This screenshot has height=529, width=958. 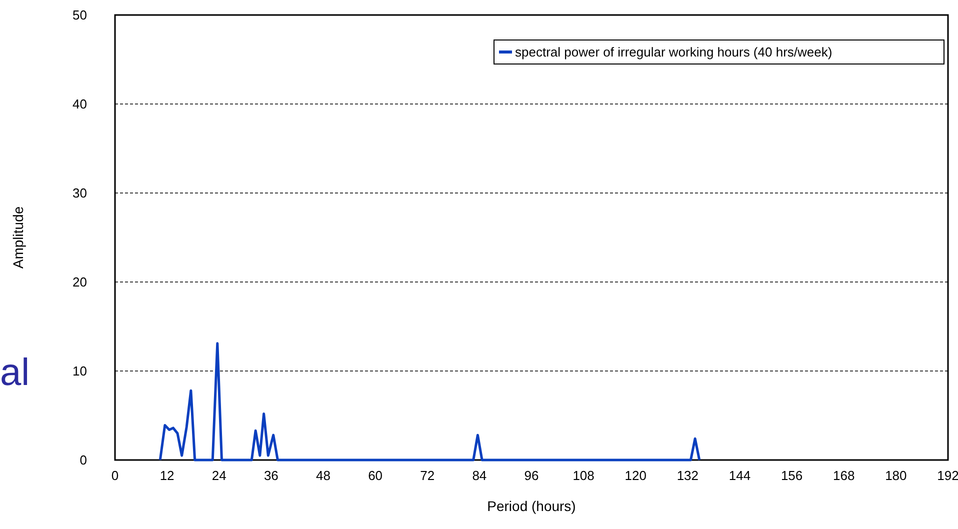 What do you see at coordinates (635, 475) in the screenshot?
I see `x-tick-label: 120` at bounding box center [635, 475].